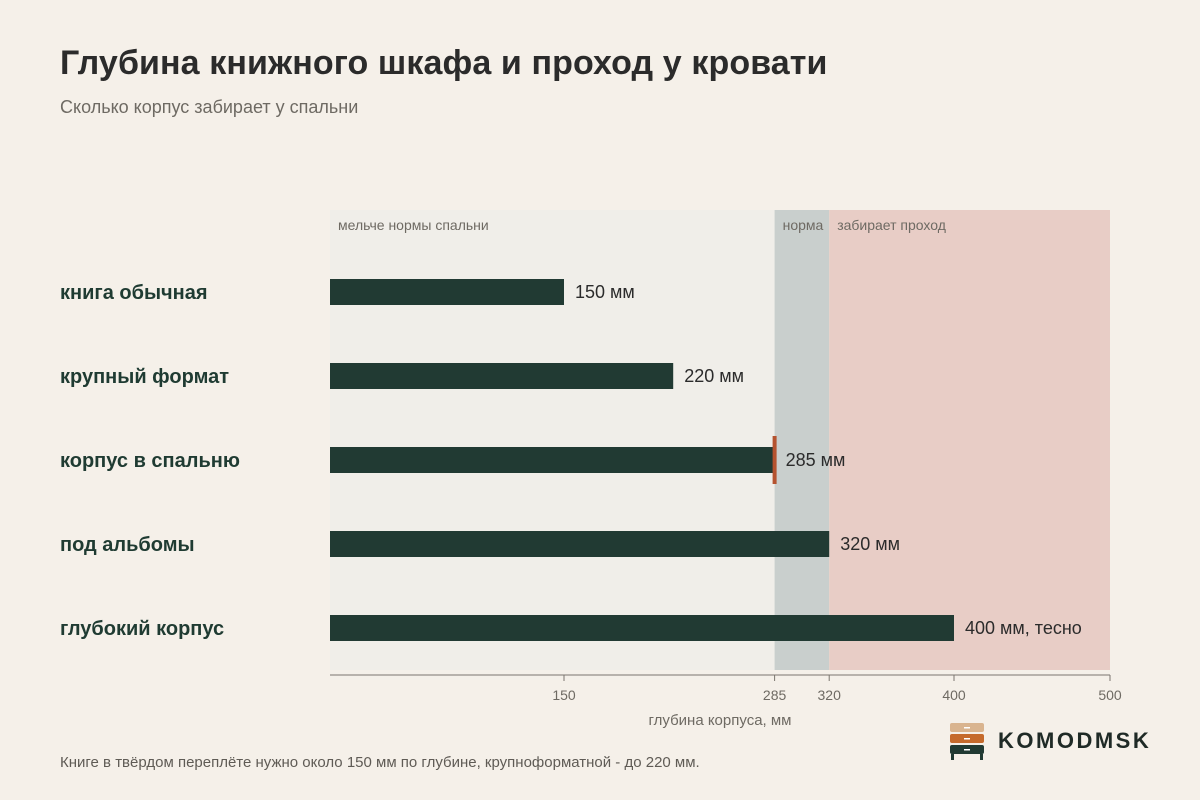  I want to click on value-label-1: 220 мм, so click(714, 376).